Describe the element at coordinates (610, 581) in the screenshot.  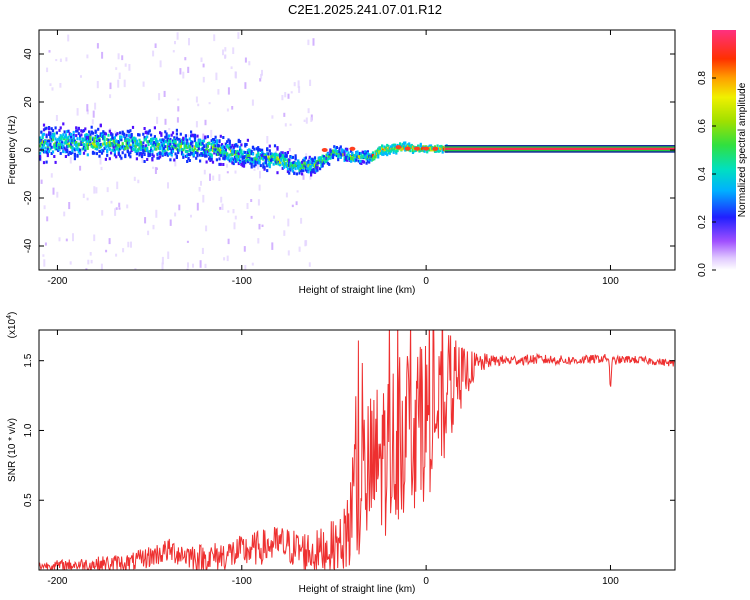
I see `x-tick-label: 100` at that location.